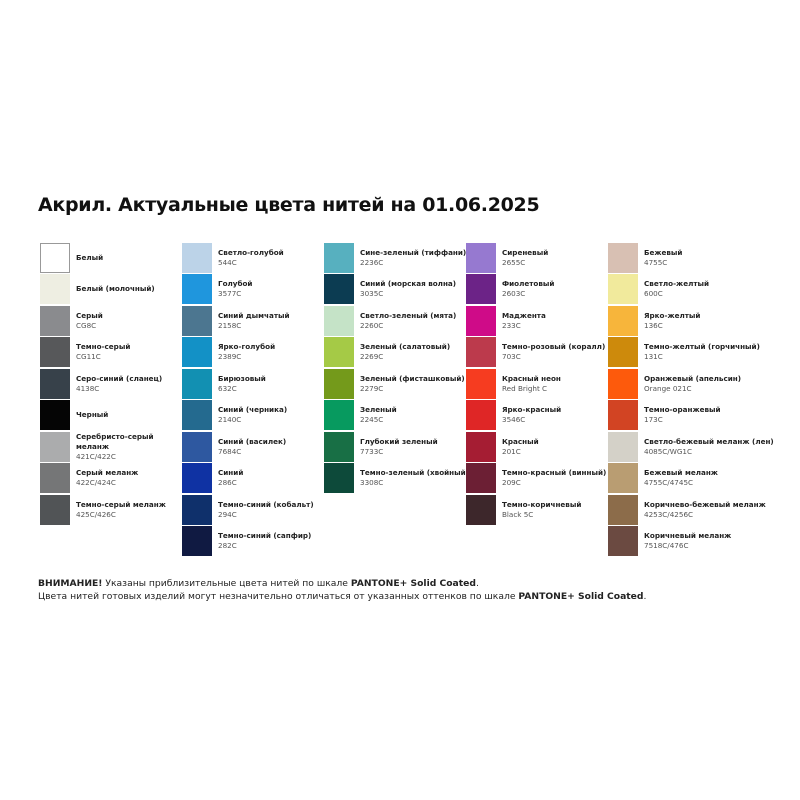 Image resolution: width=800 pixels, height=800 pixels. What do you see at coordinates (528, 284) in the screenshot?
I see `color-name: Фиолетовый` at bounding box center [528, 284].